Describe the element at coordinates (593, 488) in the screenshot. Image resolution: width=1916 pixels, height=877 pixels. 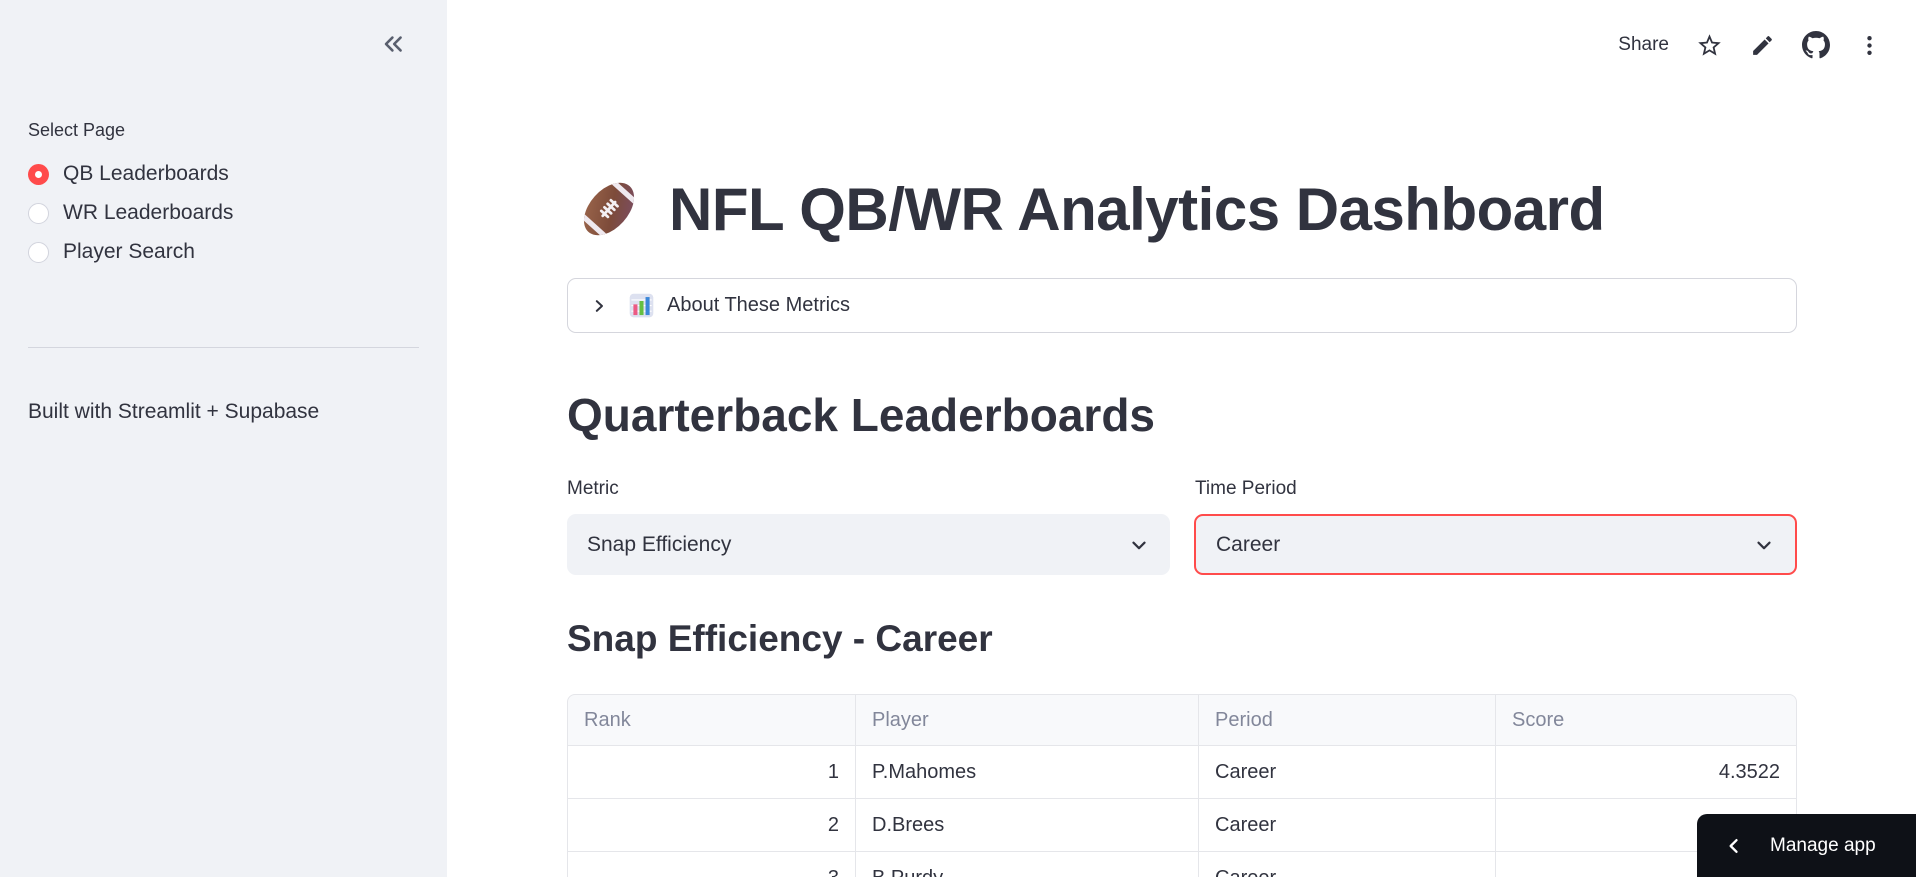
I see `metric-label: Metric` at that location.